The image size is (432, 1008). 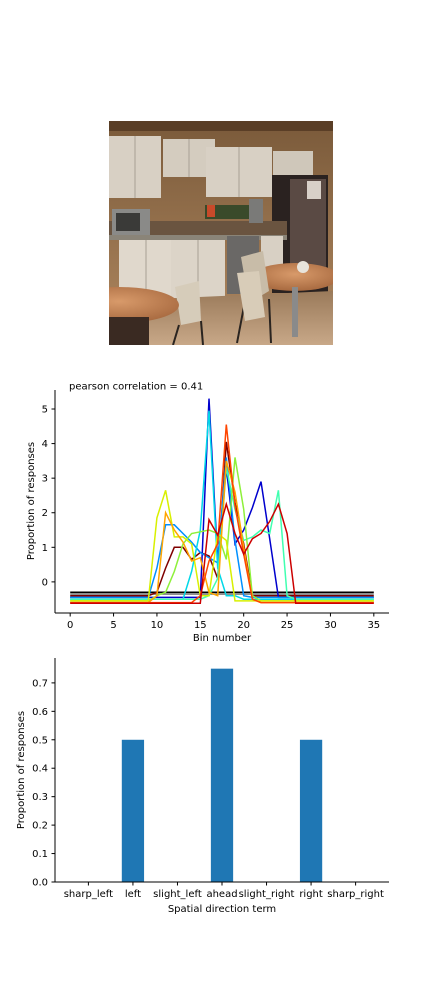 I want to click on bar-ahead, so click(x=222, y=775).